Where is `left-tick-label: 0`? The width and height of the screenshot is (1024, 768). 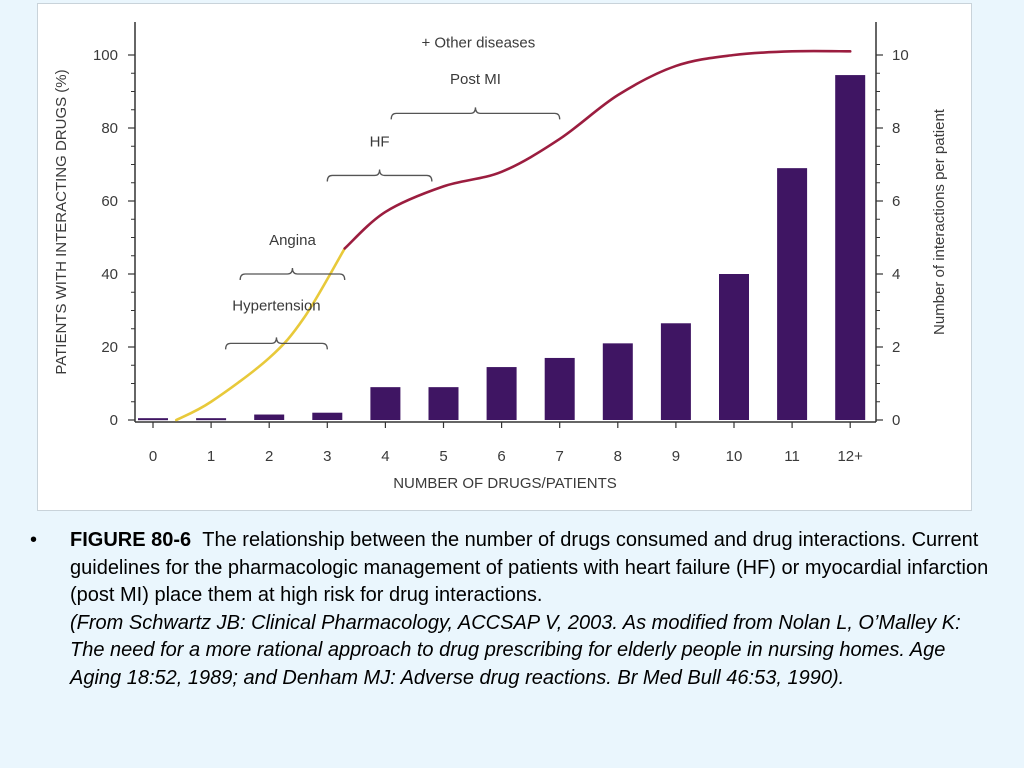
left-tick-label: 0 is located at coordinates (114, 420).